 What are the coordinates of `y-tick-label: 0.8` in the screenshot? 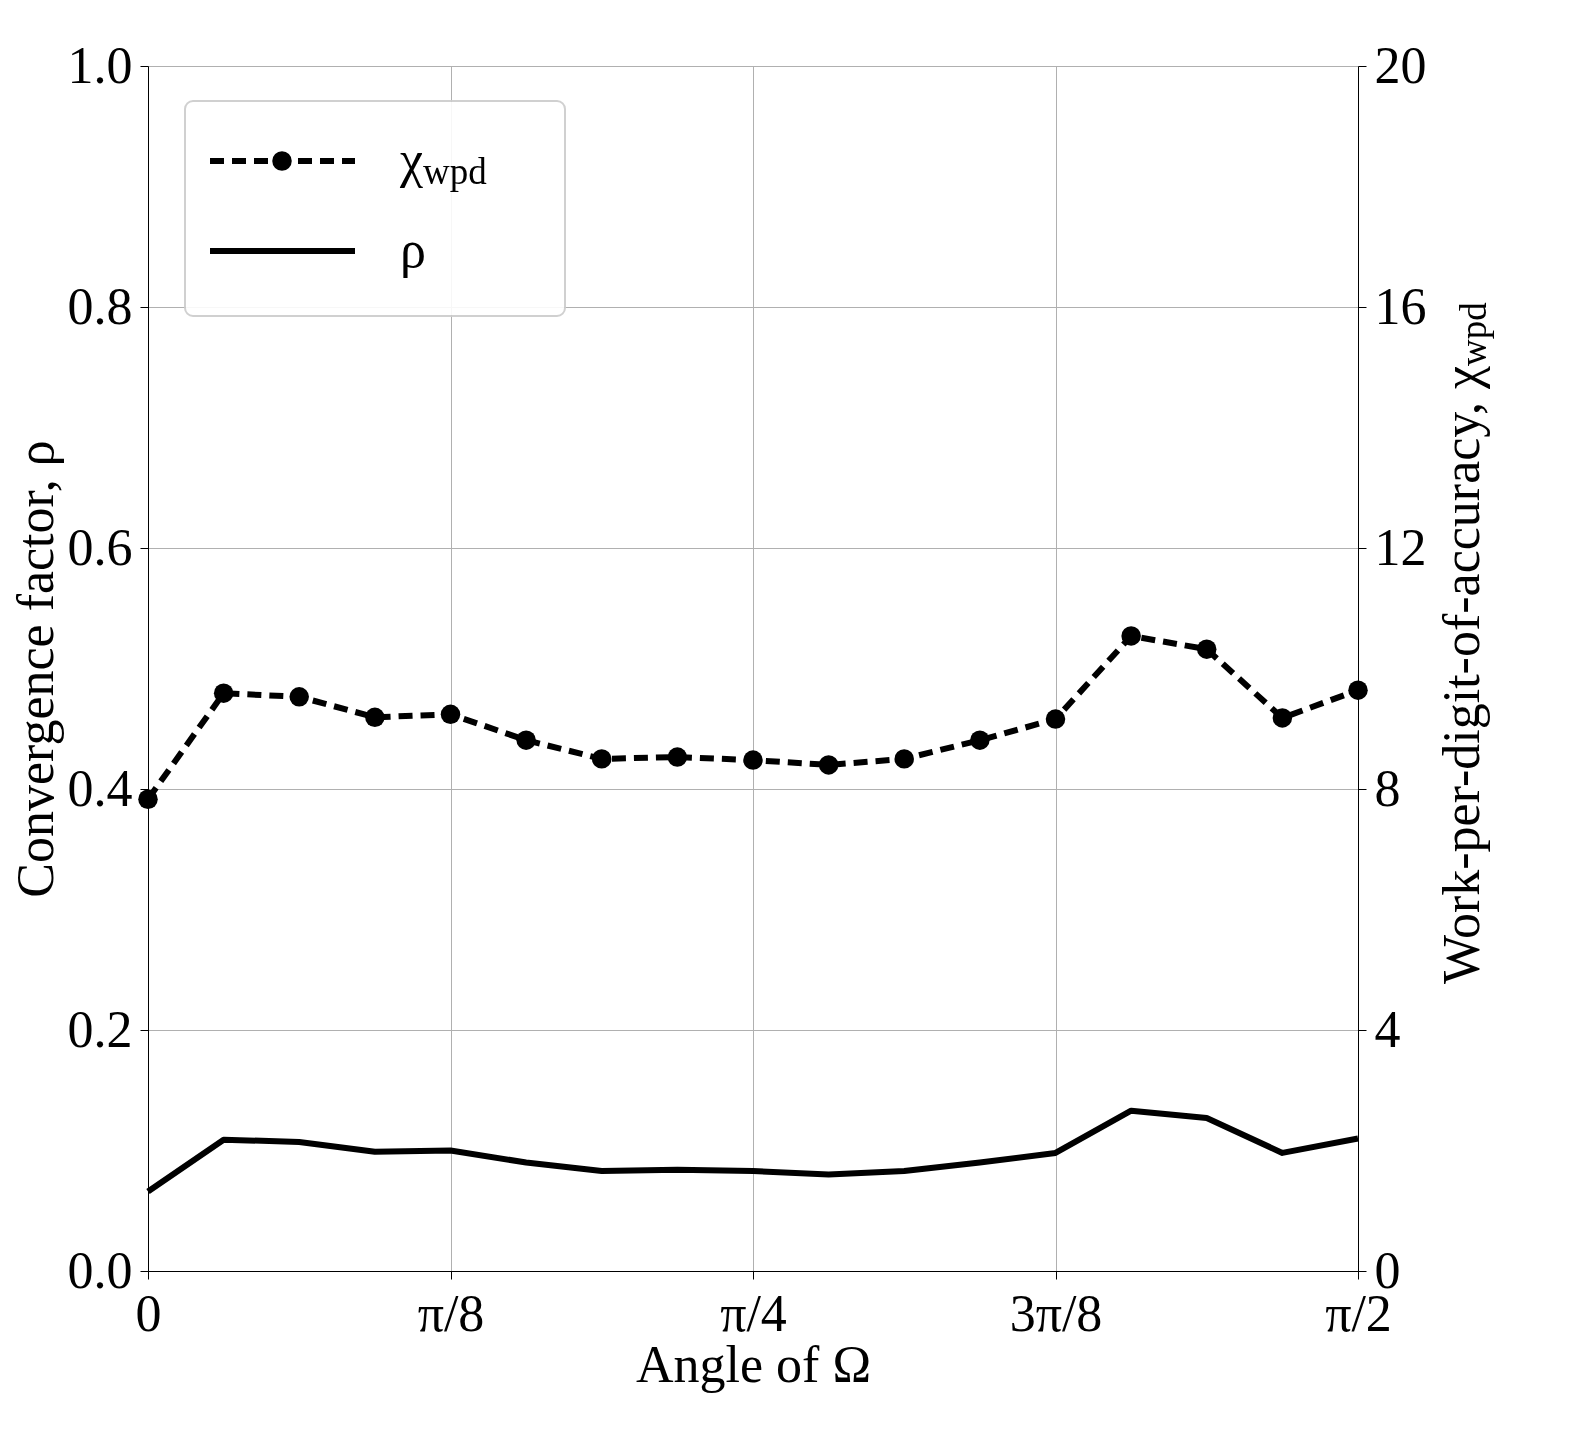 It's located at (100, 306).